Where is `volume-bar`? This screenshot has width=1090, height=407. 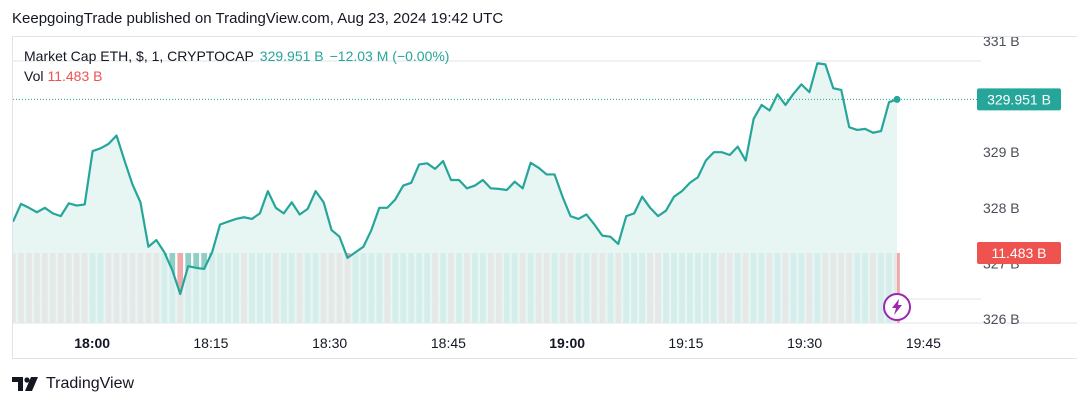
volume-bar is located at coordinates (180, 288).